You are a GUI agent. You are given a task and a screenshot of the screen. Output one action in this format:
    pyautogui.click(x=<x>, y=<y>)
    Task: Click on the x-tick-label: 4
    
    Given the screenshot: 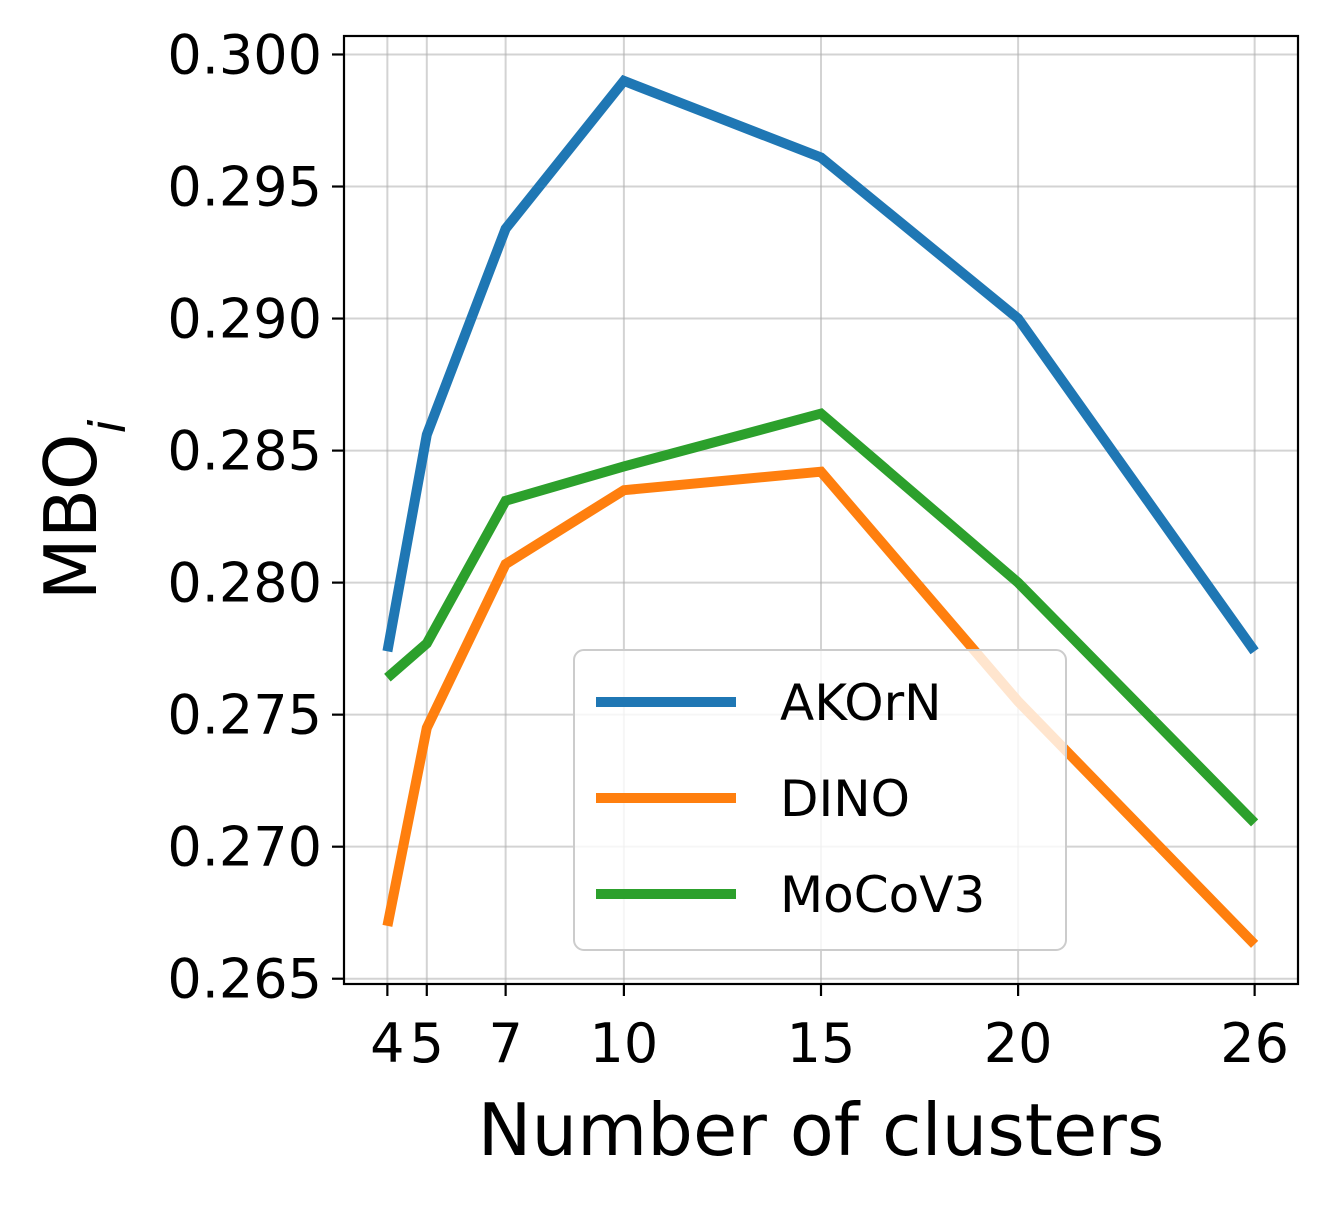 What is the action you would take?
    pyautogui.click(x=387, y=1043)
    